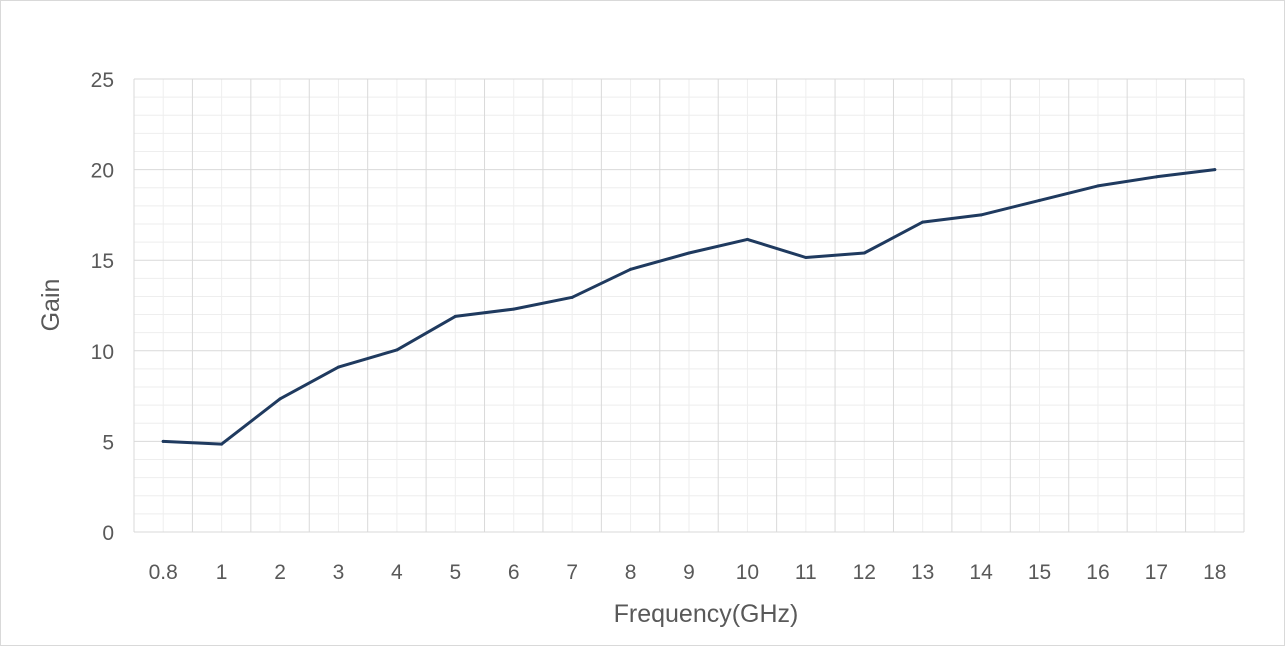 This screenshot has height=646, width=1285. I want to click on x-axis-title: Frequency(GHz), so click(706, 614).